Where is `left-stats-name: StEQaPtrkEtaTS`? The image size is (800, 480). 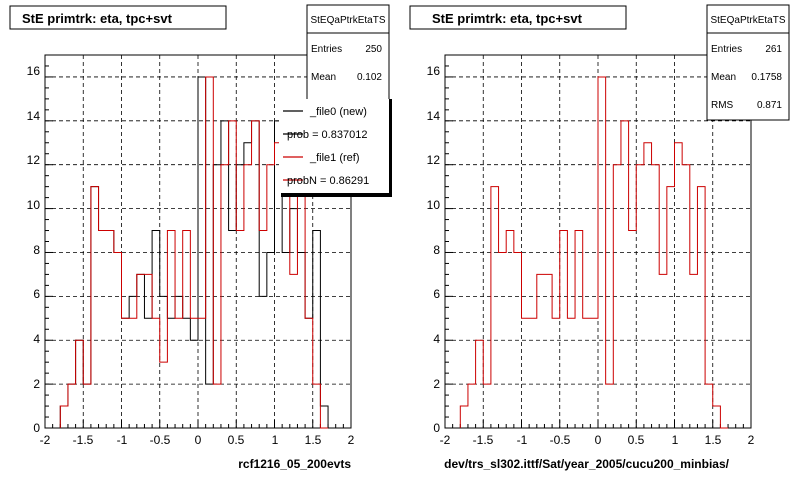
left-stats-name: StEQaPtrkEtaTS is located at coordinates (347, 20).